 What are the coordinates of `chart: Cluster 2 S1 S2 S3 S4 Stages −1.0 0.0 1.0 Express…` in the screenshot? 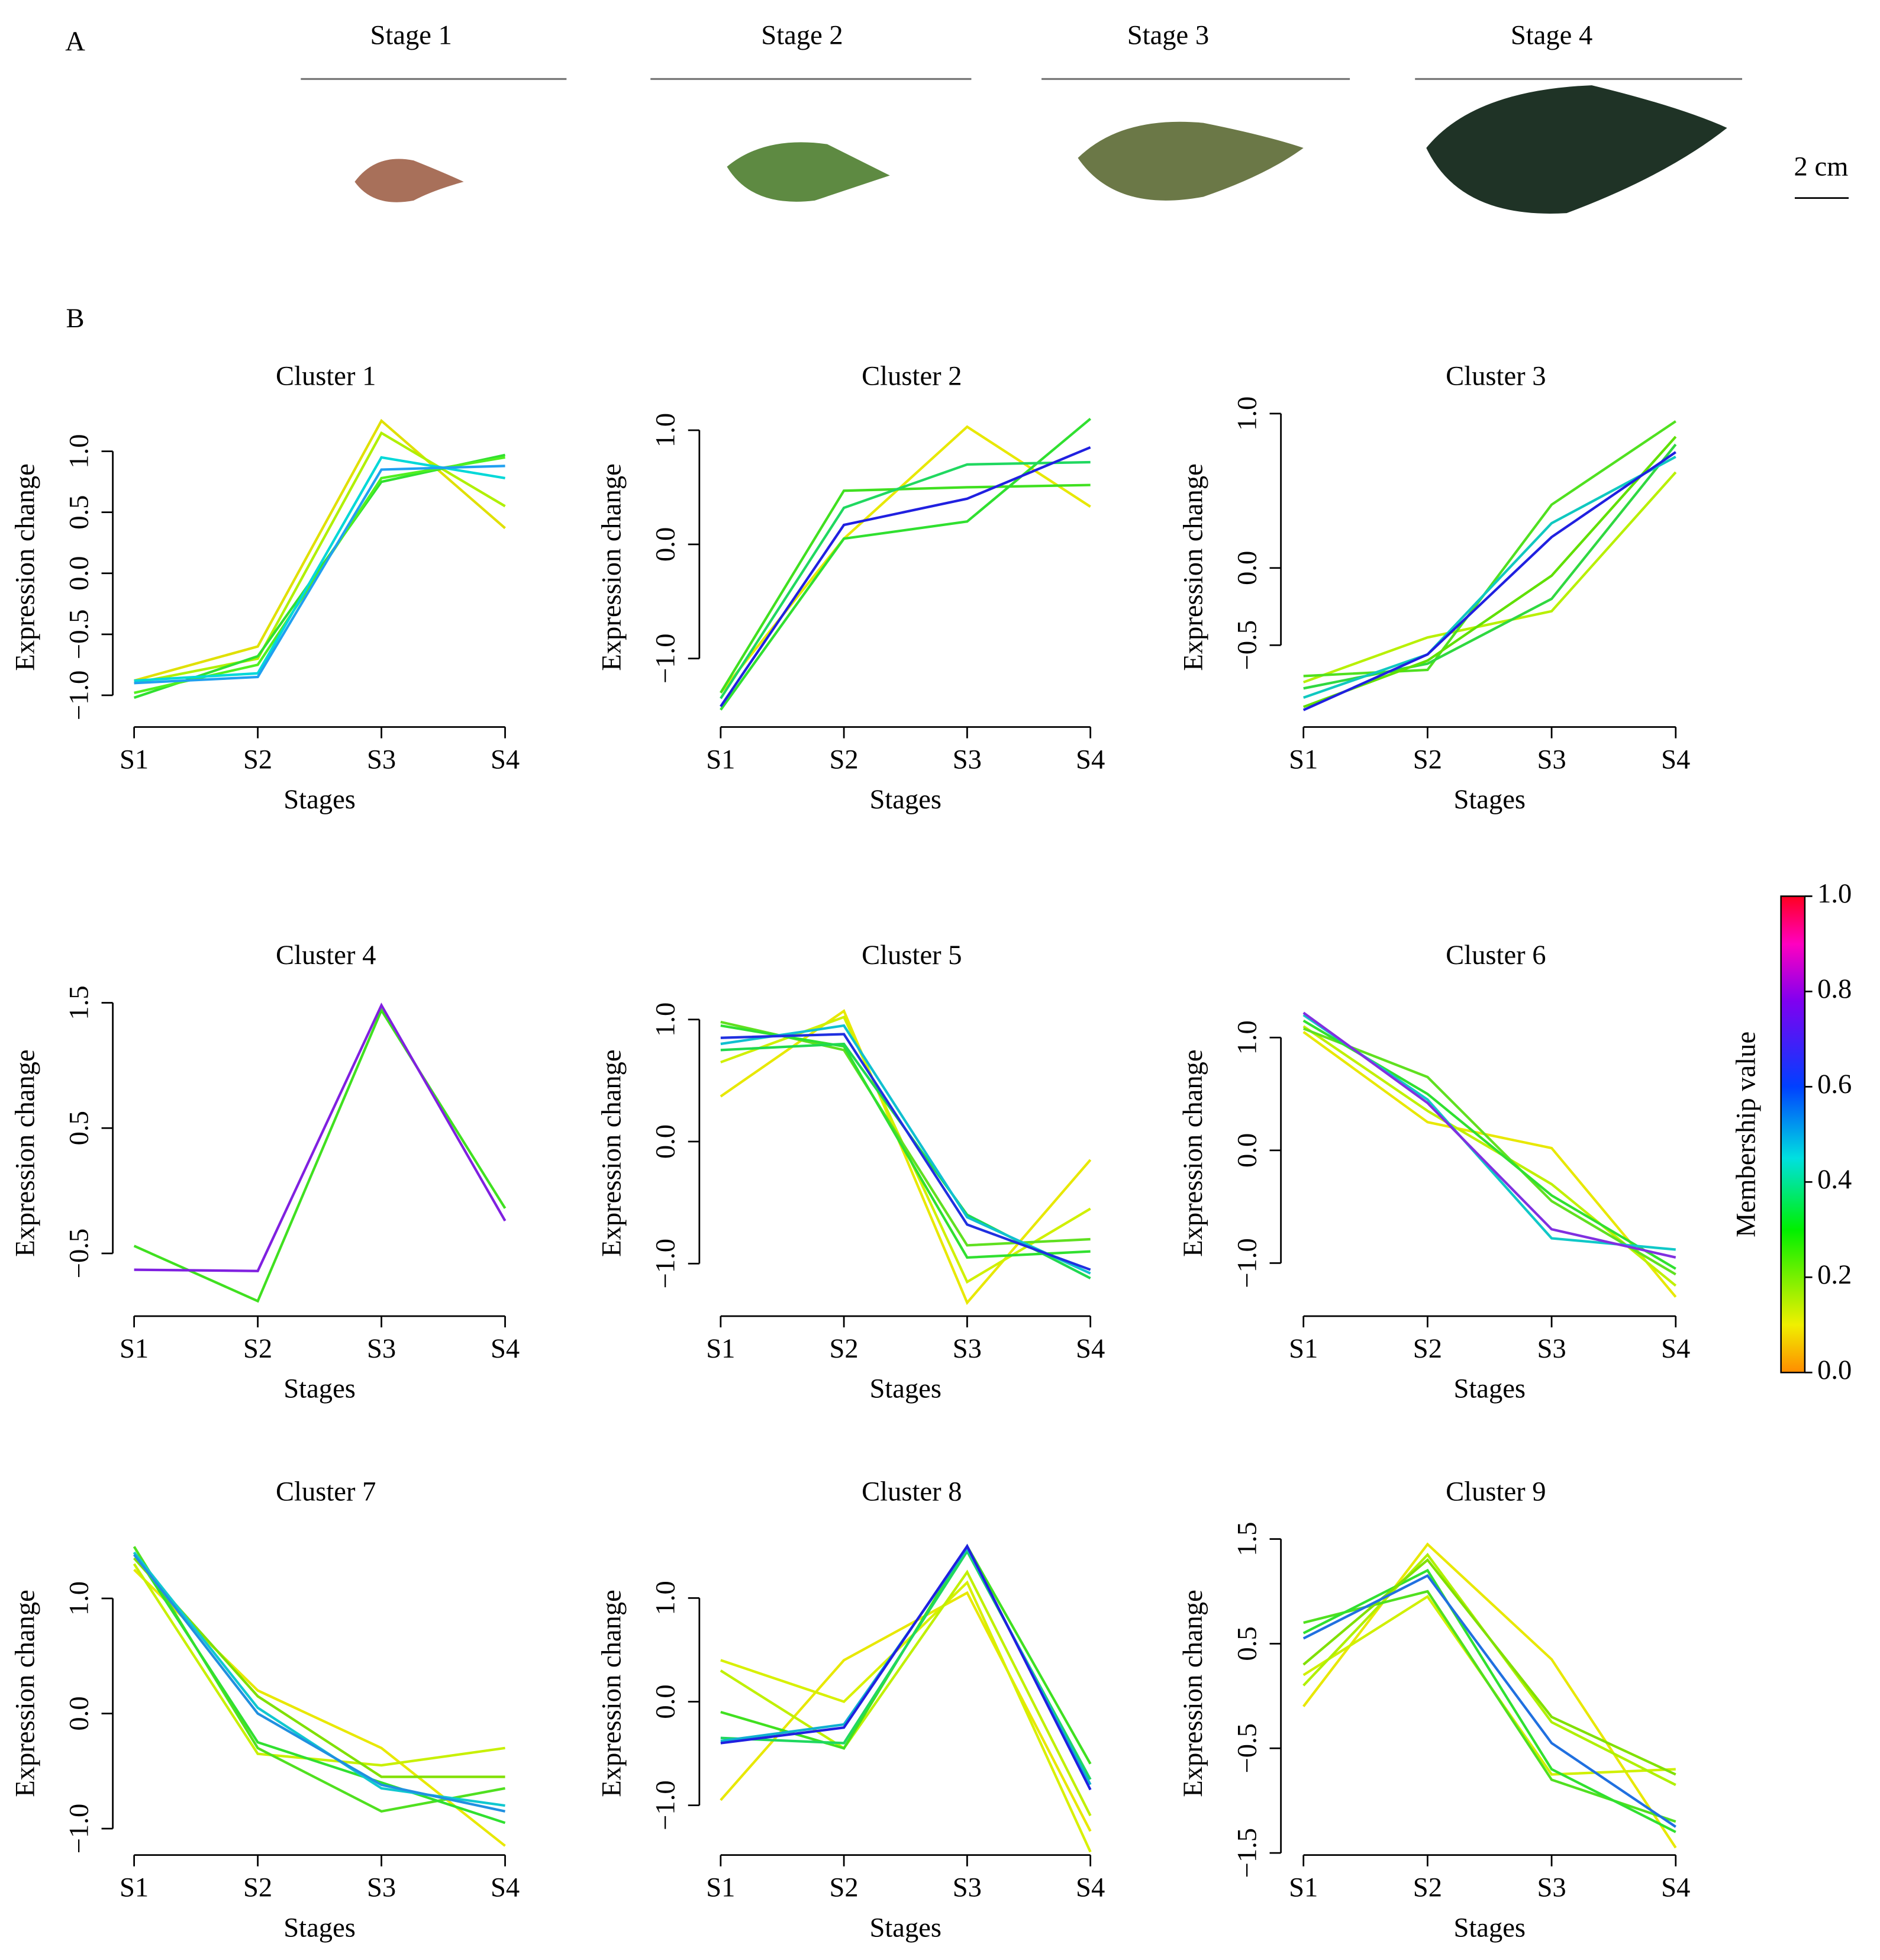 It's located at (851, 587).